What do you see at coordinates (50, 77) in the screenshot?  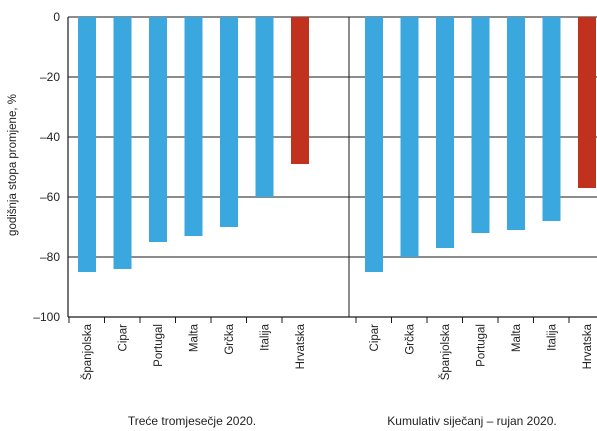 I see `y-tick-label: –20` at bounding box center [50, 77].